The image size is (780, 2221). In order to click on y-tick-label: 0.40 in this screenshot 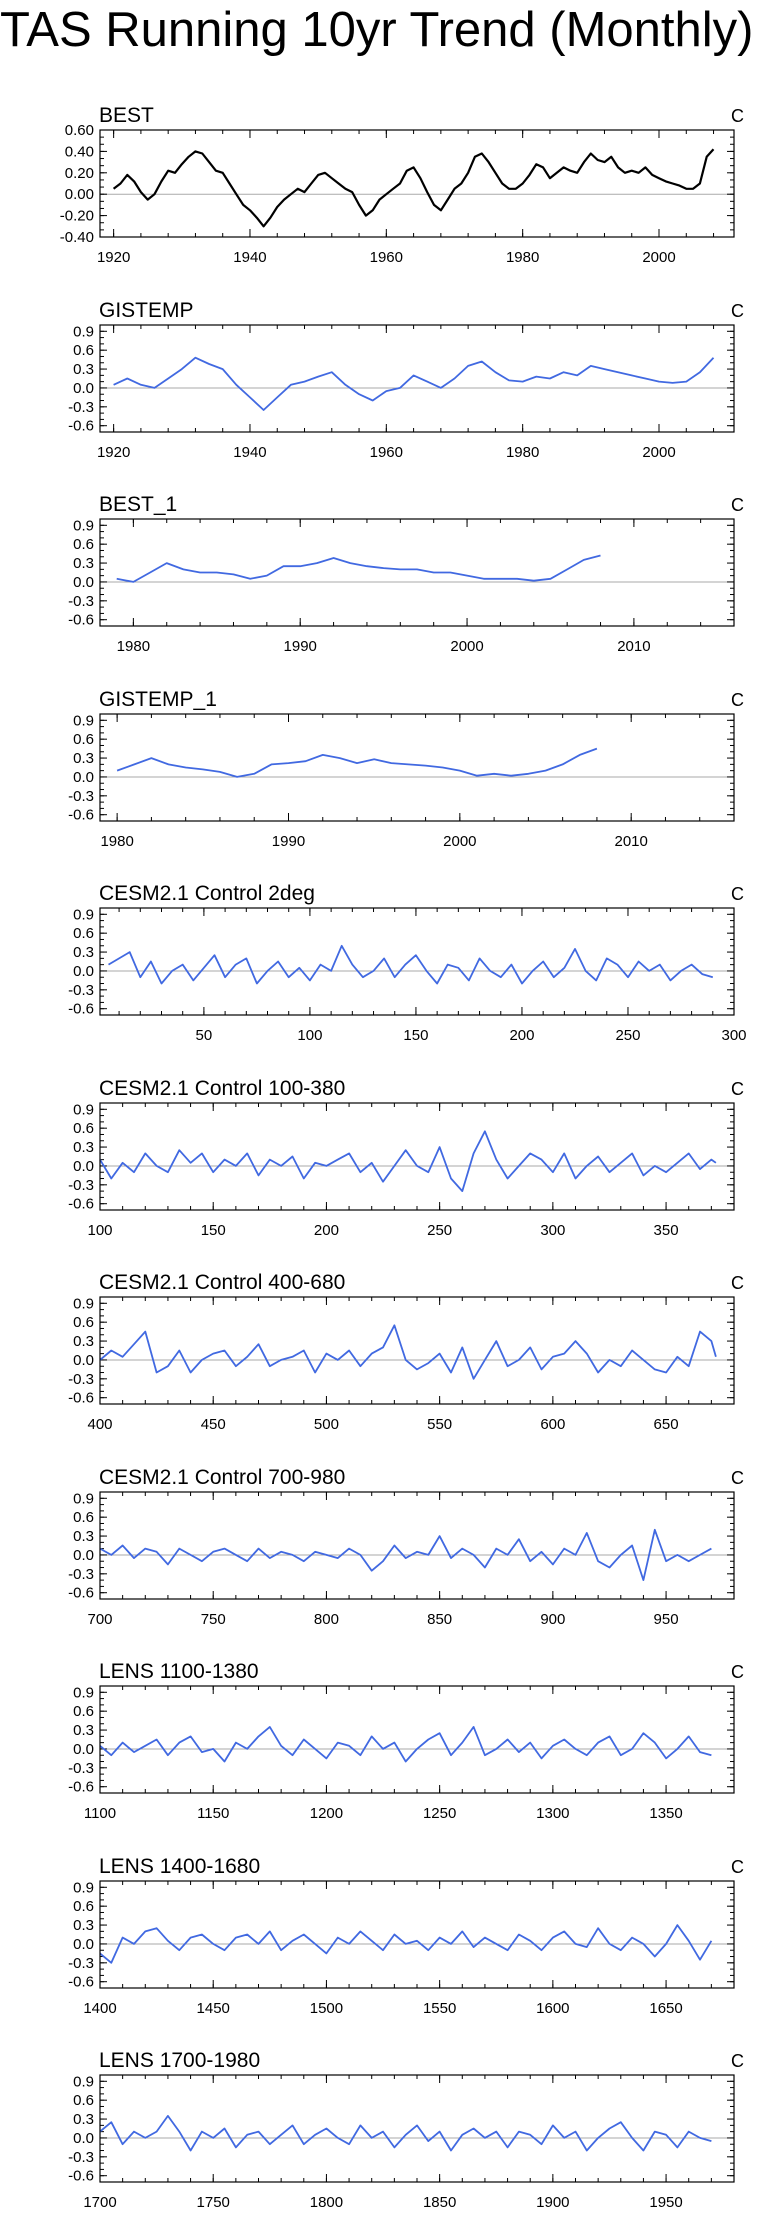, I will do `click(79, 151)`.